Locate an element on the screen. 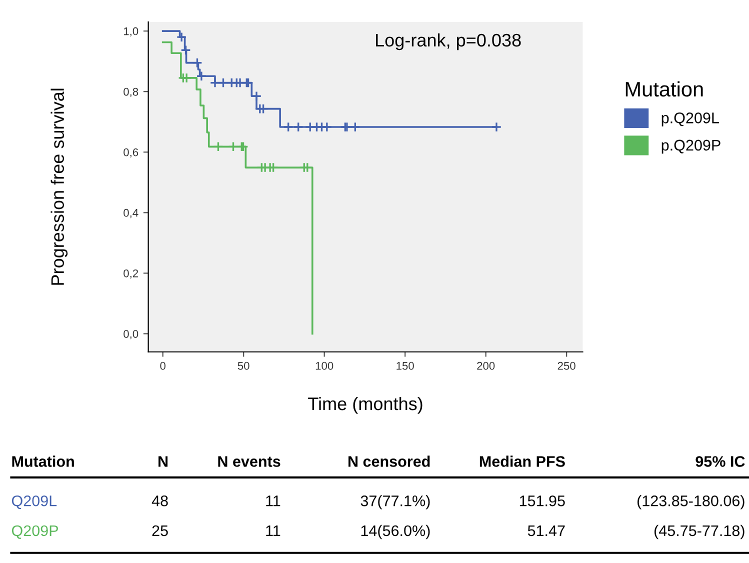 This screenshot has height=563, width=749. y-tick-label: 0,8 is located at coordinates (131, 93).